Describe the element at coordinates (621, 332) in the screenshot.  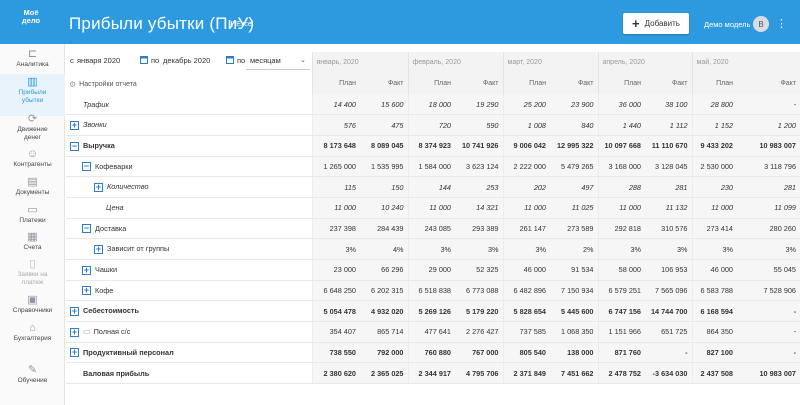
I see `plan-cell: 1 151 966` at that location.